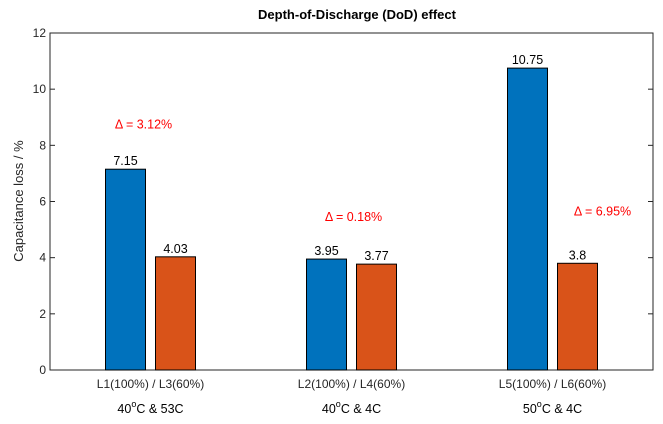  I want to click on y-tick-label: 12, so click(40, 33).